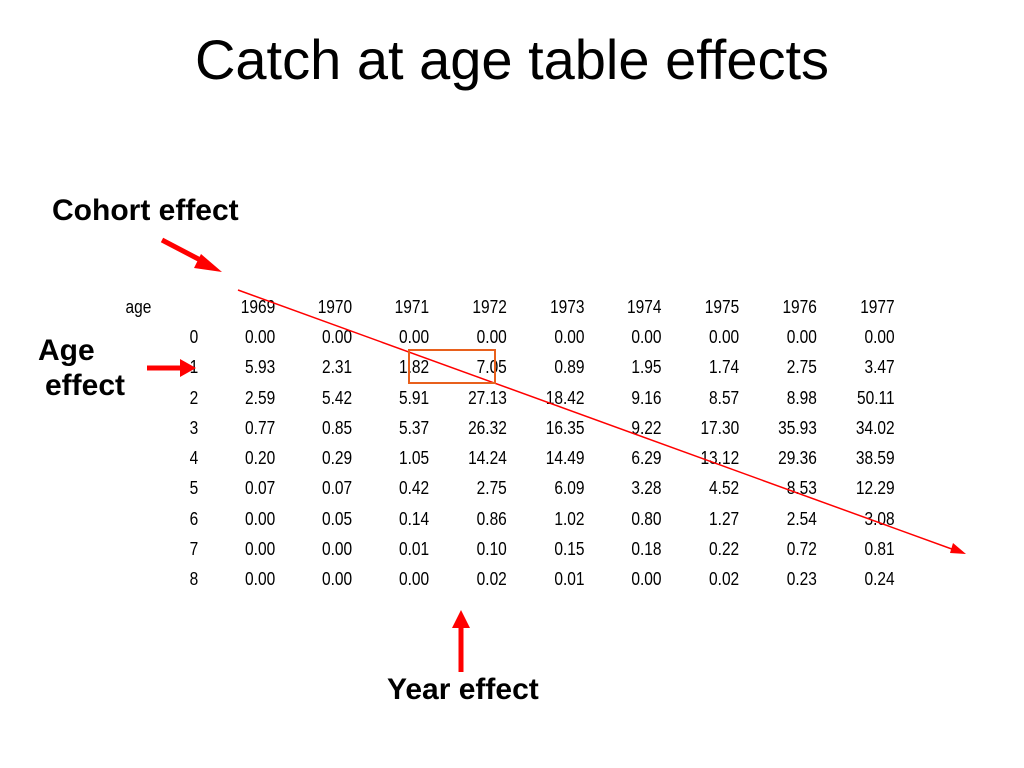 Image resolution: width=1024 pixels, height=768 pixels. I want to click on catch-value-cell: 34.02, so click(875, 427).